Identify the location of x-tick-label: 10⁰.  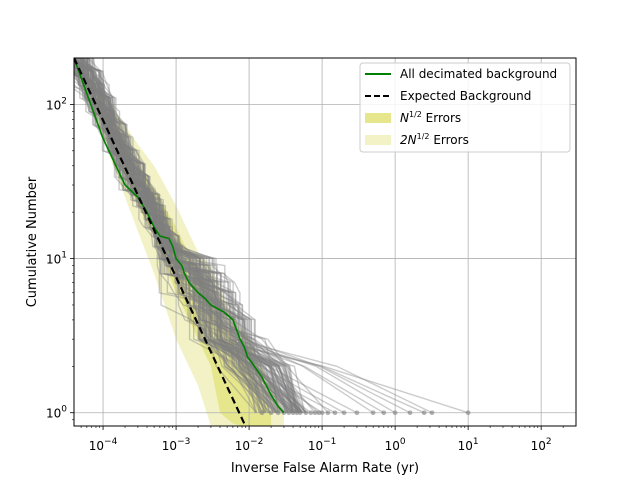
(395, 445).